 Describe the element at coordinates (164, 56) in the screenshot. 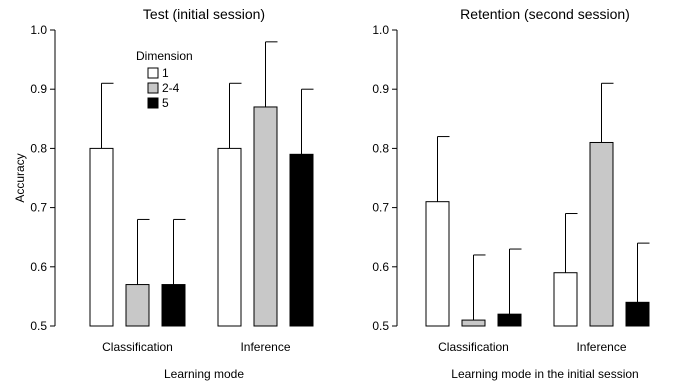

I see `legend-title: Dimension` at that location.